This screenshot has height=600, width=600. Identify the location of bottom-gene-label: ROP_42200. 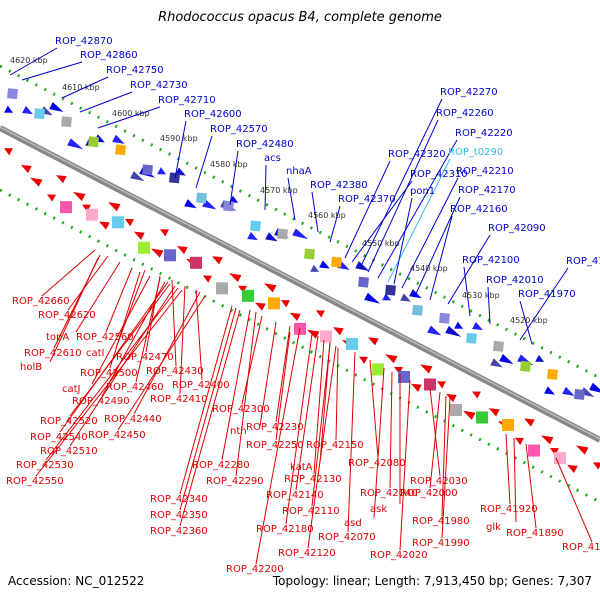
(255, 569).